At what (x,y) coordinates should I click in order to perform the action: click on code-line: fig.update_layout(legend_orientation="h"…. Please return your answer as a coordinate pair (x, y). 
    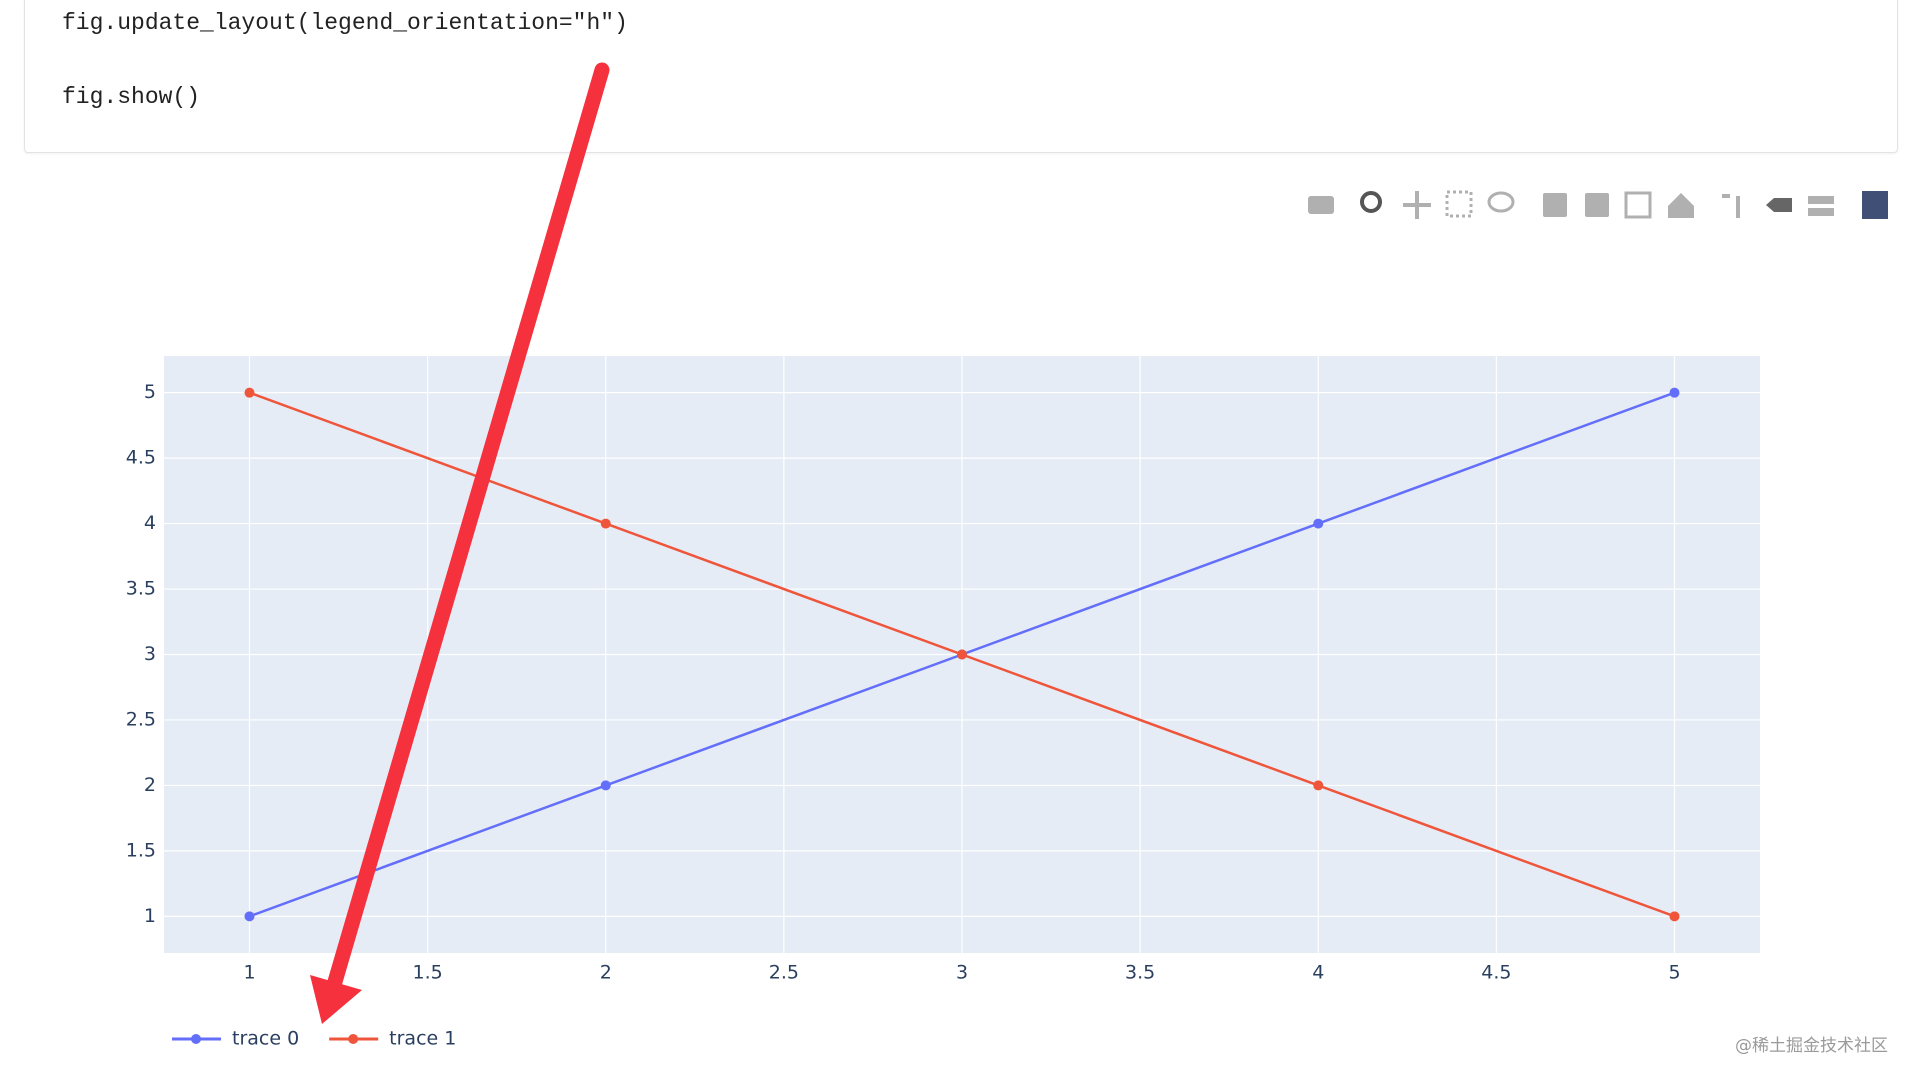
    Looking at the image, I should click on (345, 23).